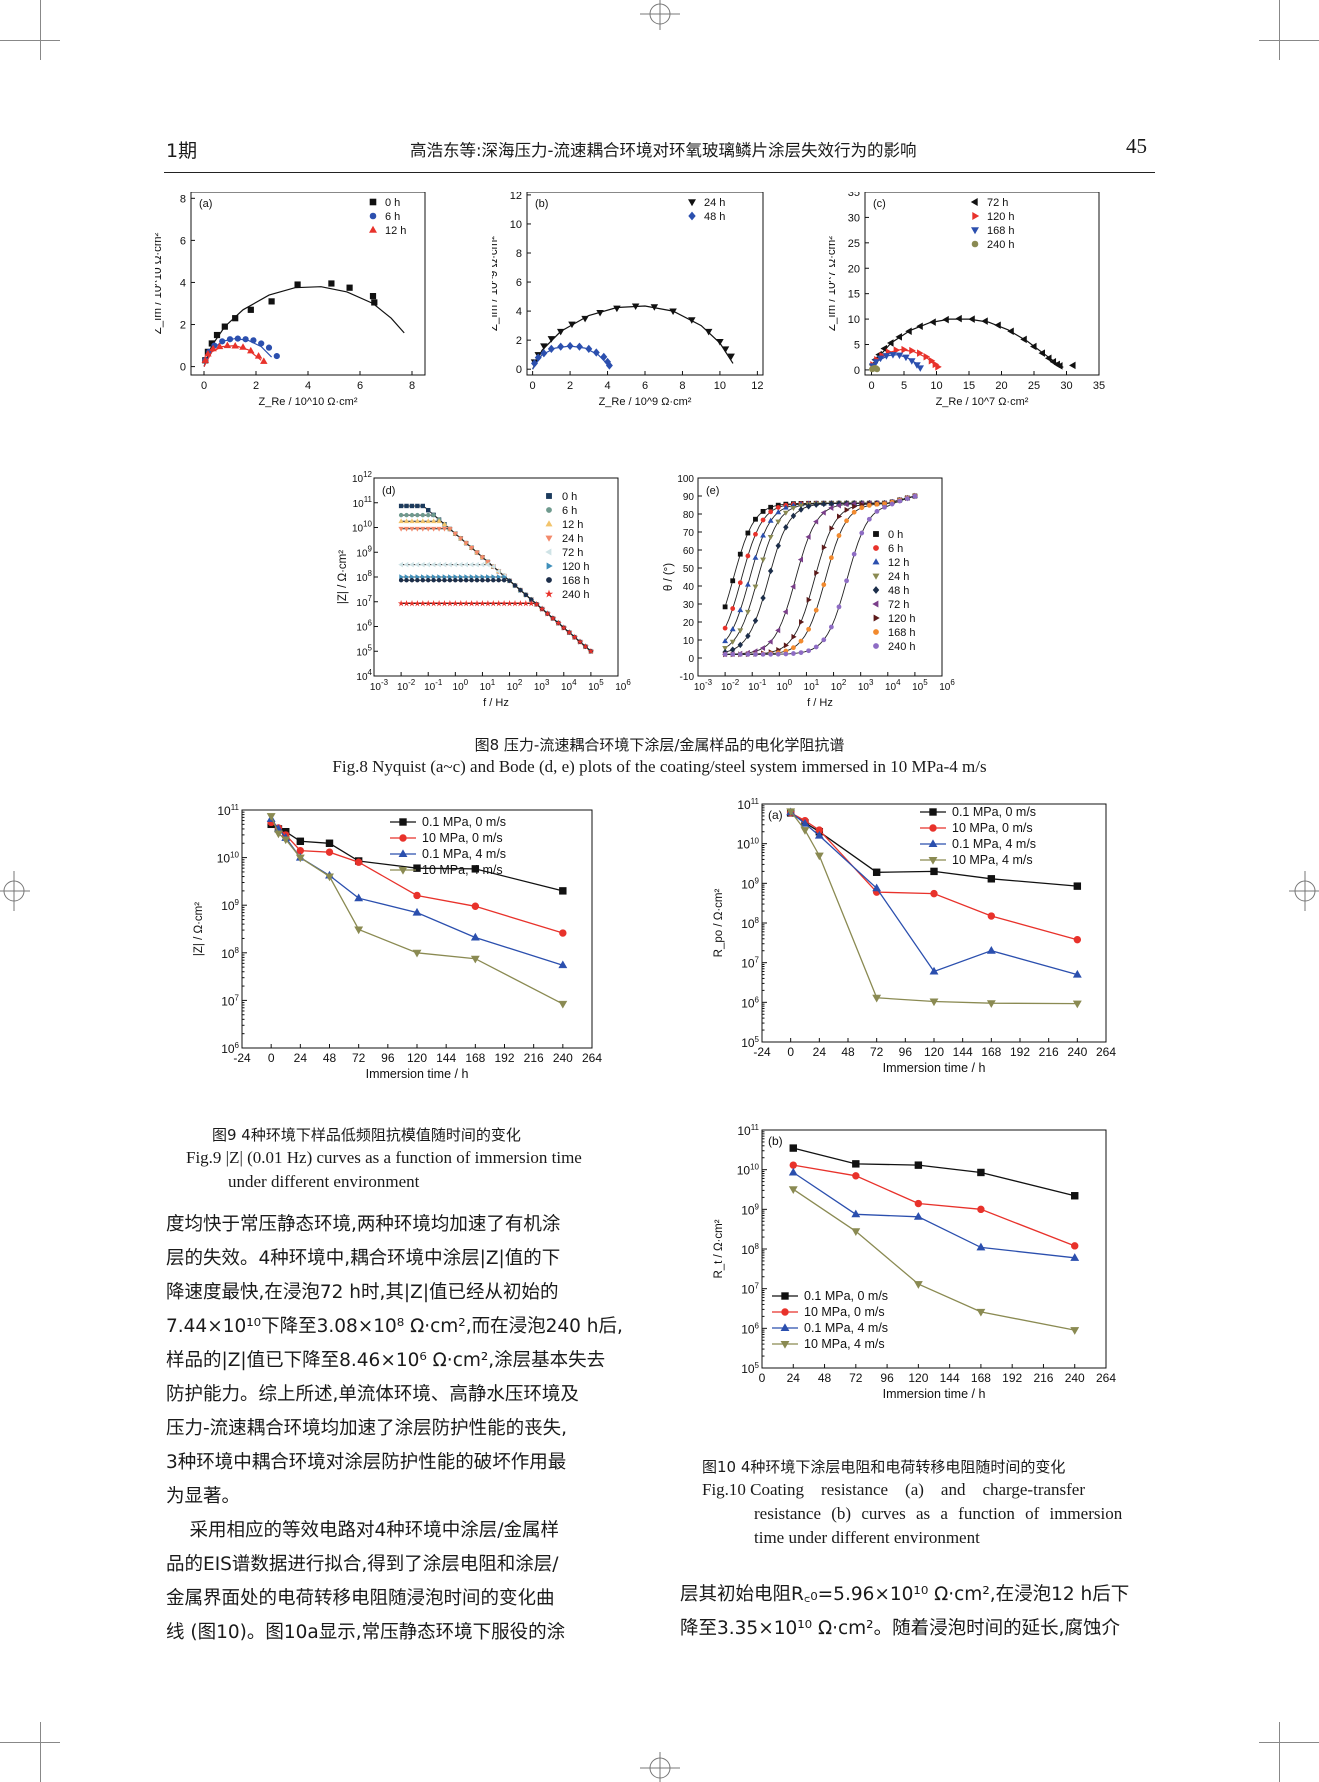  Describe the element at coordinates (519, 341) in the screenshot. I see `tick-label: 2` at that location.